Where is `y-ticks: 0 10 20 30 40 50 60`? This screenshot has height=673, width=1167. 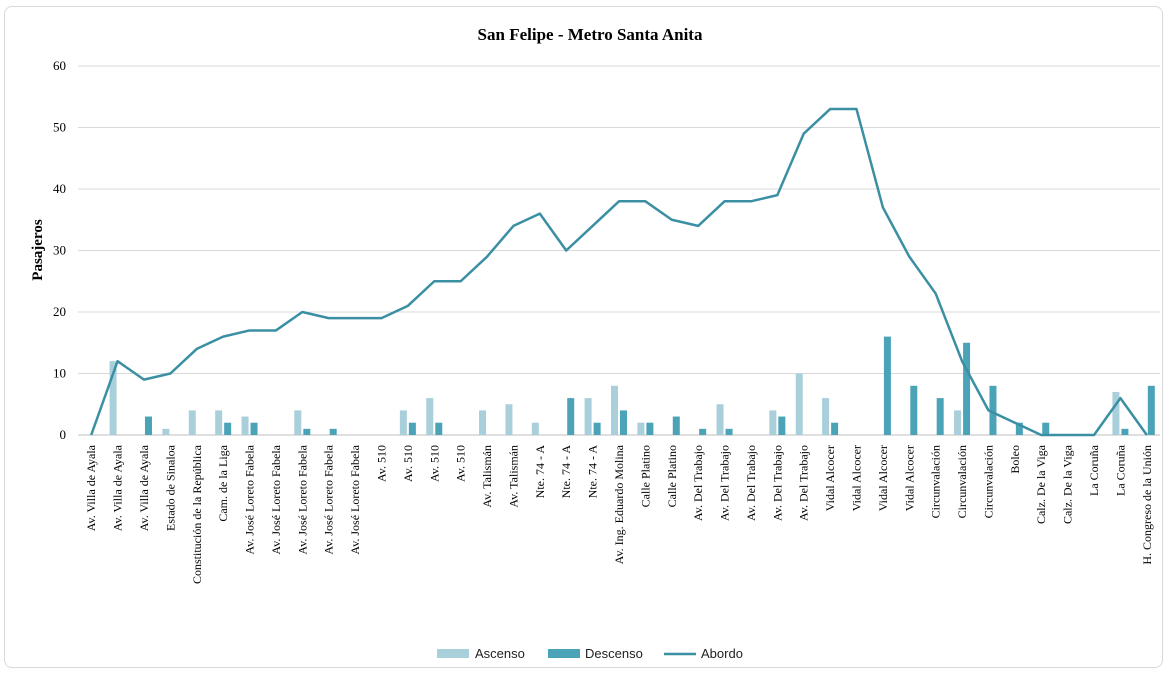
y-ticks: 0 10 20 30 40 50 60 is located at coordinates (59, 250).